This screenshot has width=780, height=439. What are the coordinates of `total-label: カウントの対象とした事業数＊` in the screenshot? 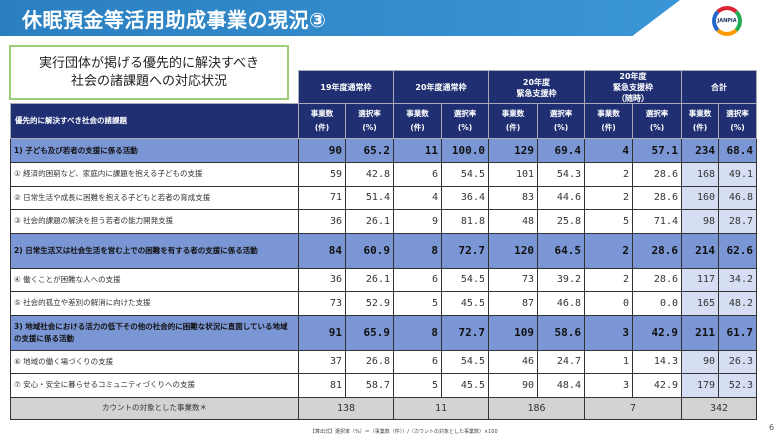 It's located at (154, 408).